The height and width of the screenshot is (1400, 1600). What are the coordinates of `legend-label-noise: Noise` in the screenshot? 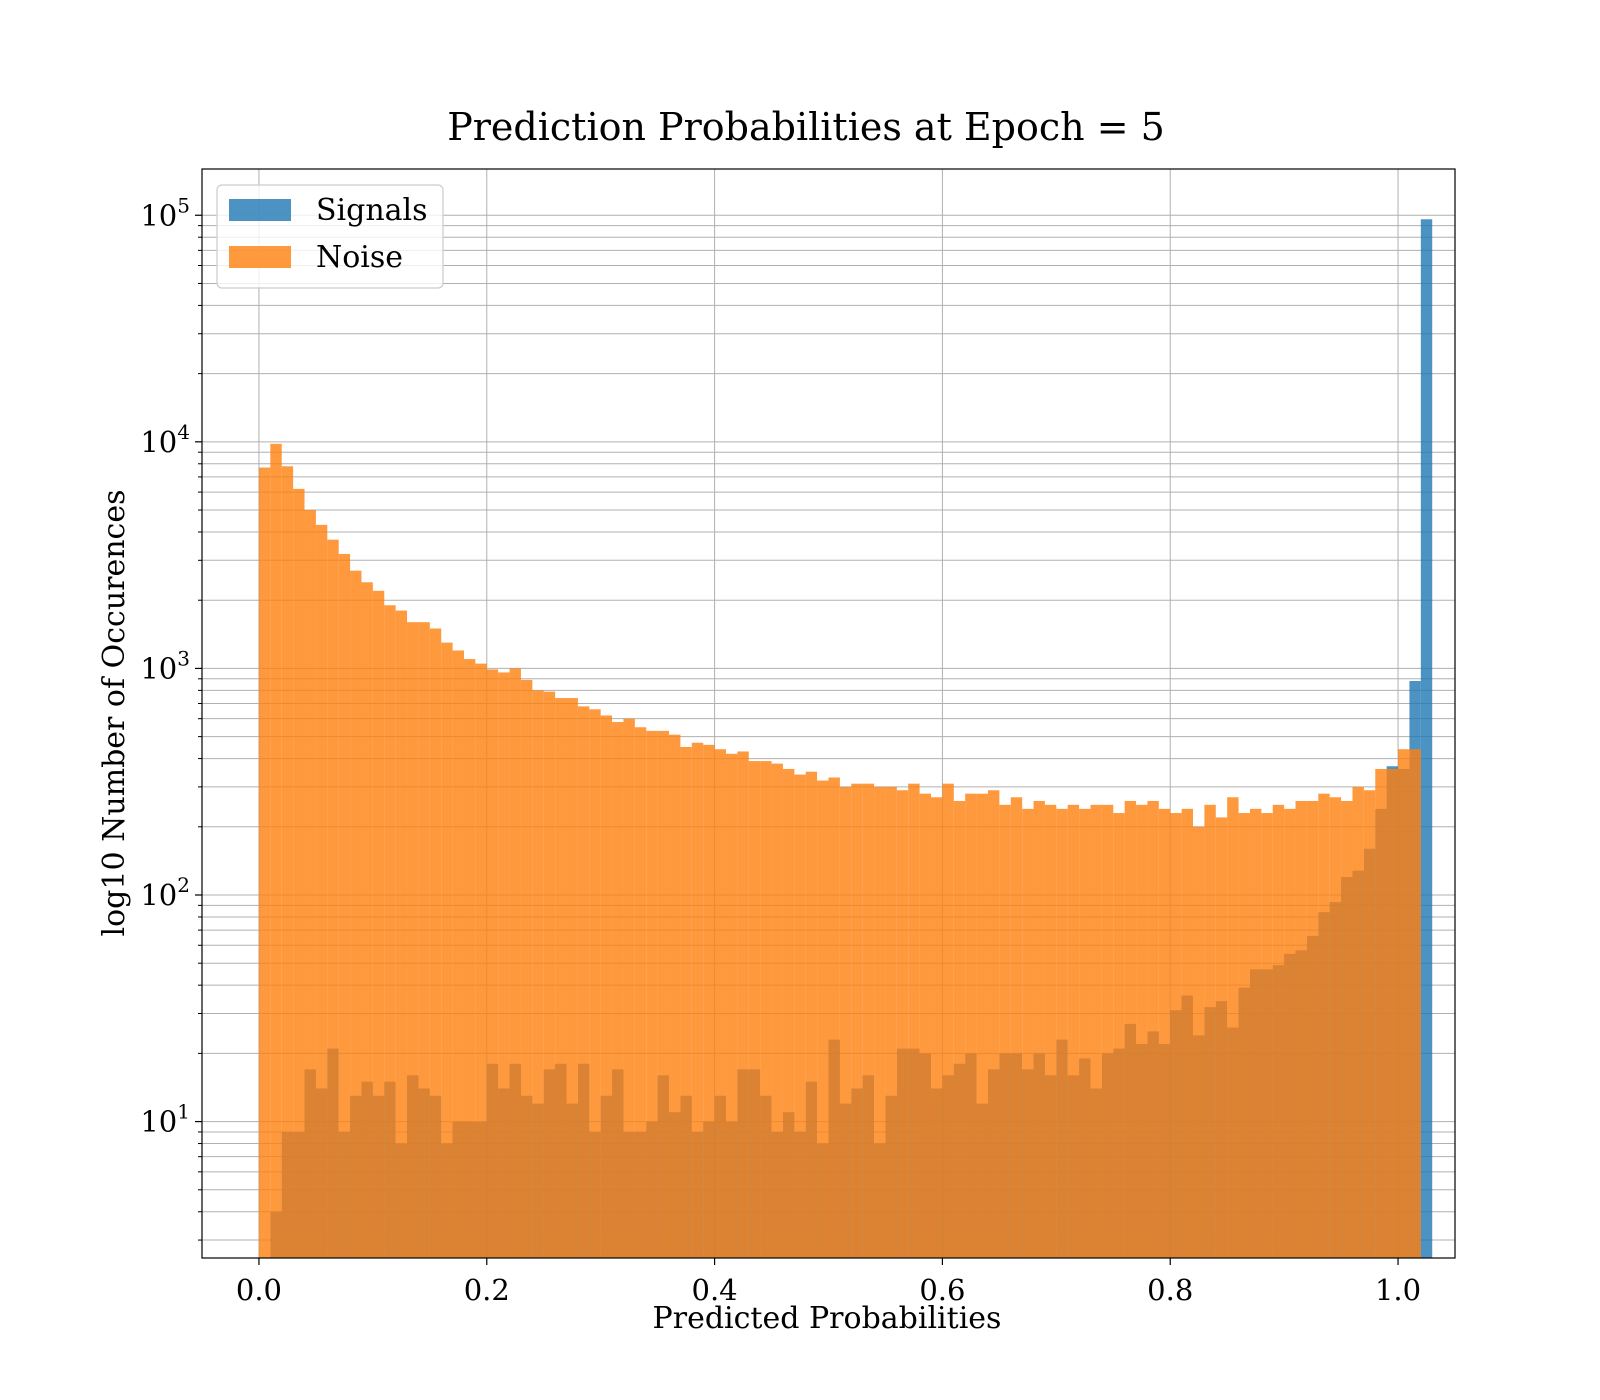 It's located at (359, 257).